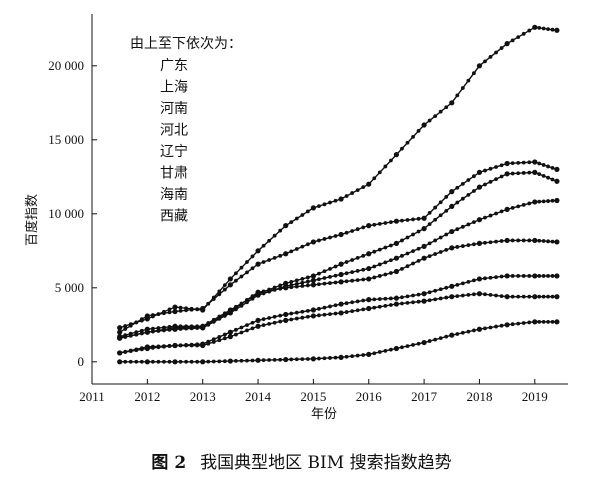 This screenshot has height=483, width=603. Describe the element at coordinates (174, 88) in the screenshot. I see `legend-entry: 上海` at that location.